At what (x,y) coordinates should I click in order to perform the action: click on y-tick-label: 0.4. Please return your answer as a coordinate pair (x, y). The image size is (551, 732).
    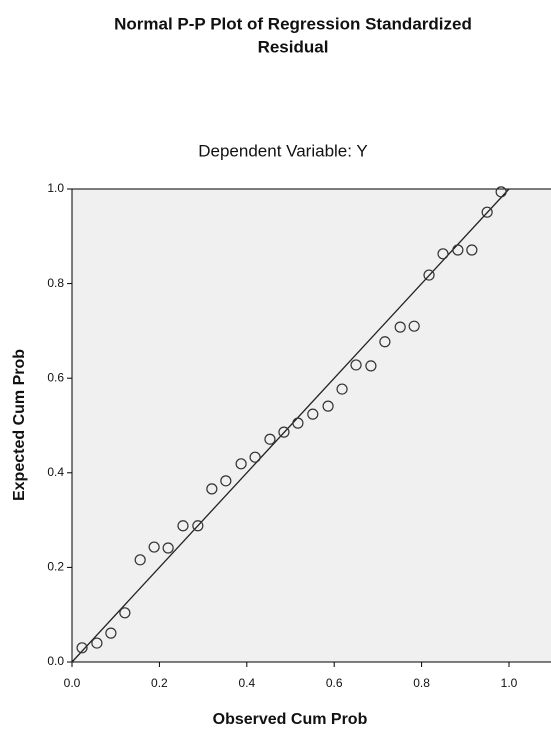
    Looking at the image, I should click on (55, 472).